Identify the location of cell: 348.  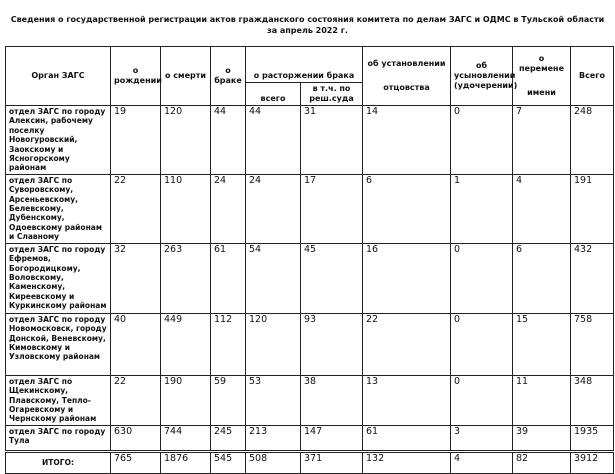
(592, 400).